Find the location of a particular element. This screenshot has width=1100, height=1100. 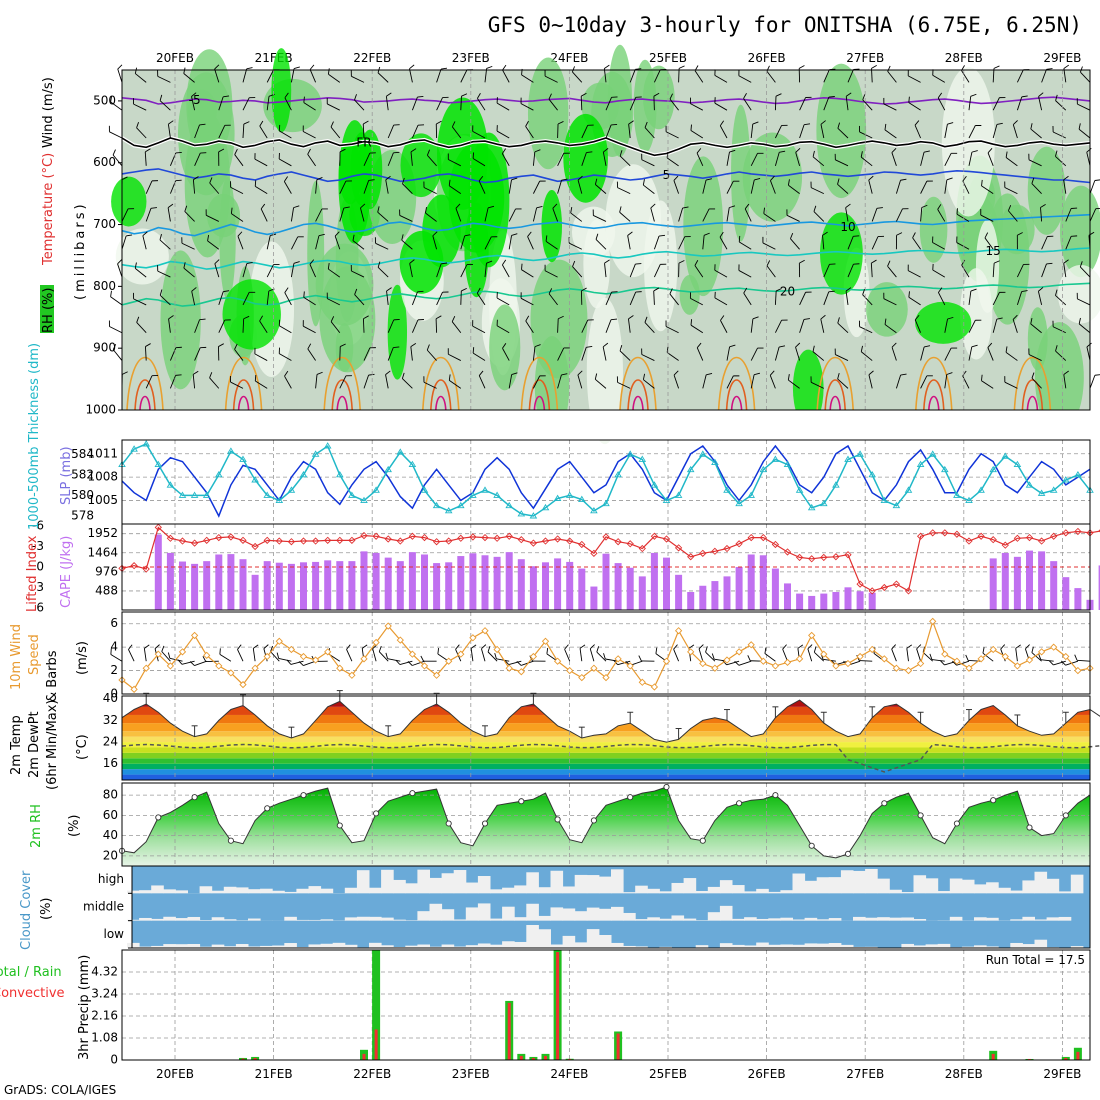

rh-tick-label: 80 is located at coordinates (110, 795).